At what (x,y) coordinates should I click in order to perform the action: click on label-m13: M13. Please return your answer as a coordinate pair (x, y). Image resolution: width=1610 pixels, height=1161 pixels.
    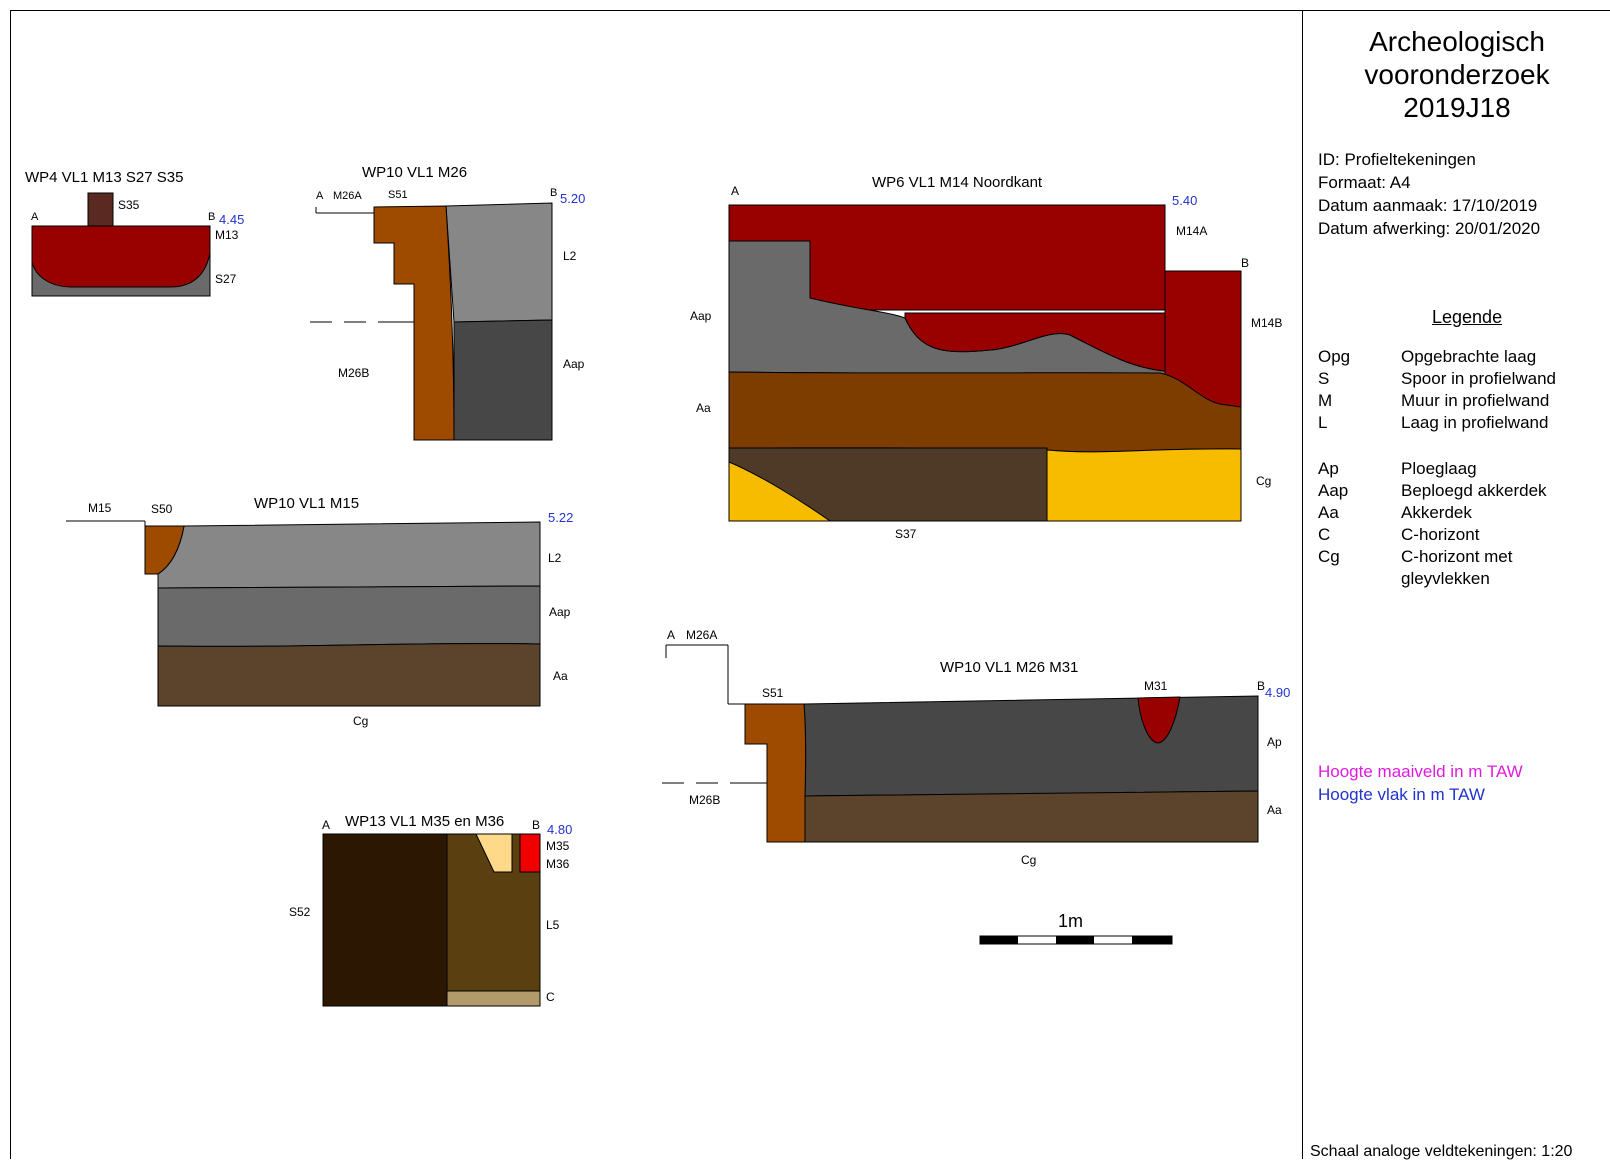
    Looking at the image, I should click on (227, 235).